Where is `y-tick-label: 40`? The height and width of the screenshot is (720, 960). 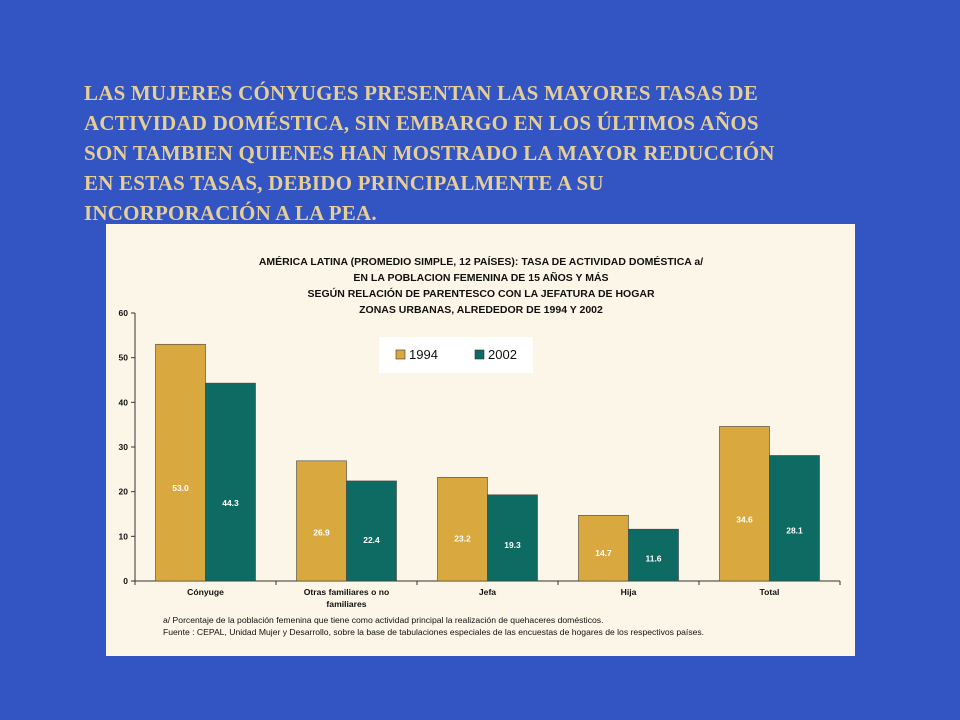 y-tick-label: 40 is located at coordinates (124, 402).